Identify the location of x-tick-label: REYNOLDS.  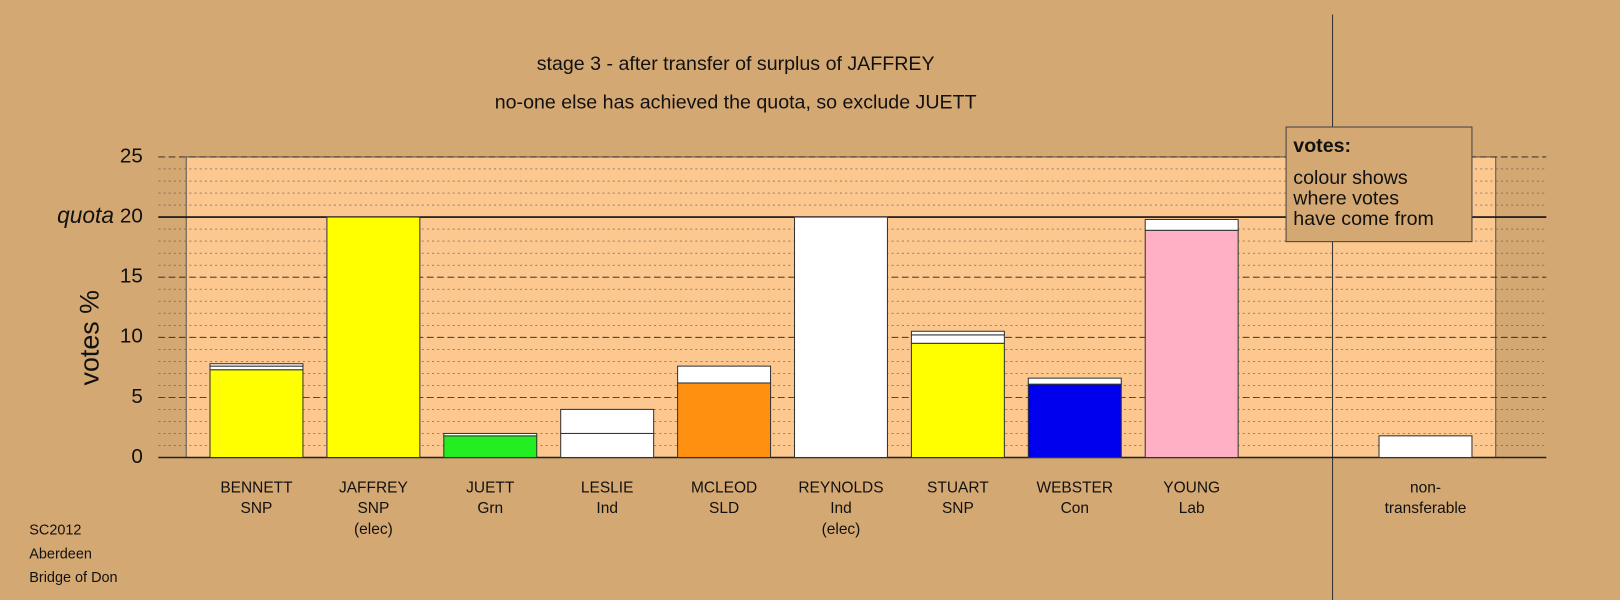
(840, 488).